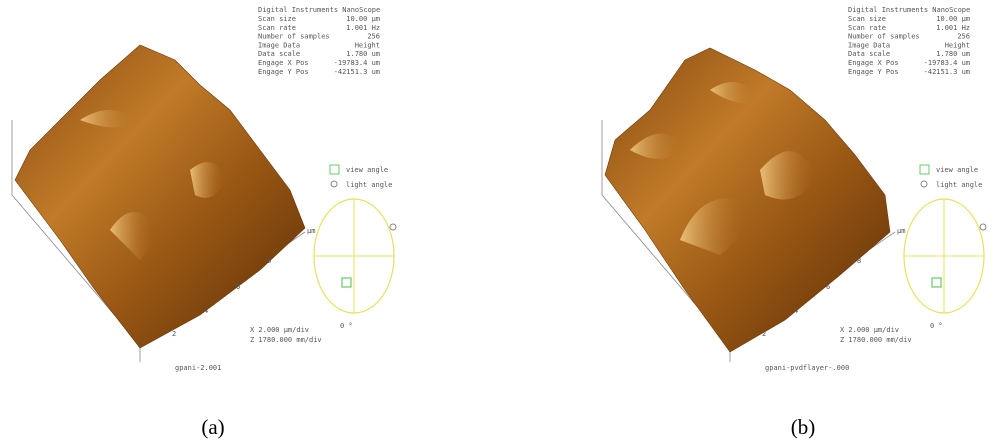 The width and height of the screenshot is (999, 443). Describe the element at coordinates (807, 368) in the screenshot. I see `filename: gpani-pvdflayer-.000` at that location.